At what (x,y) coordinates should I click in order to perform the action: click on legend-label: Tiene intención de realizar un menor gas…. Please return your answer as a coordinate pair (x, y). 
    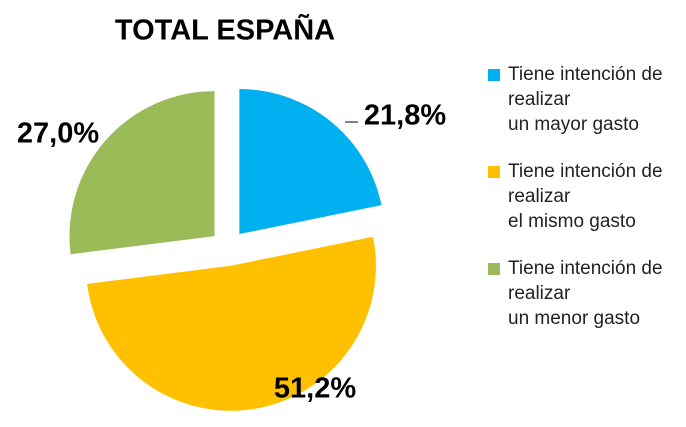
    Looking at the image, I should click on (585, 293).